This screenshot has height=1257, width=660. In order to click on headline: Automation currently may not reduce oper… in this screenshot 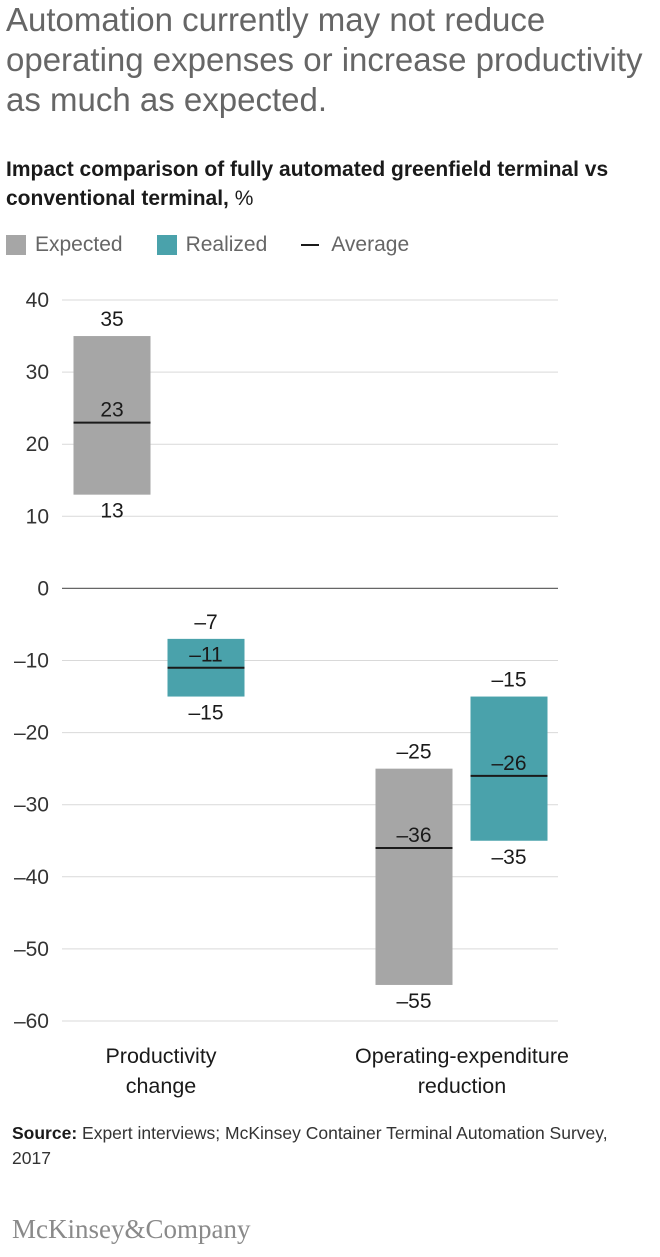, I will do `click(324, 59)`.